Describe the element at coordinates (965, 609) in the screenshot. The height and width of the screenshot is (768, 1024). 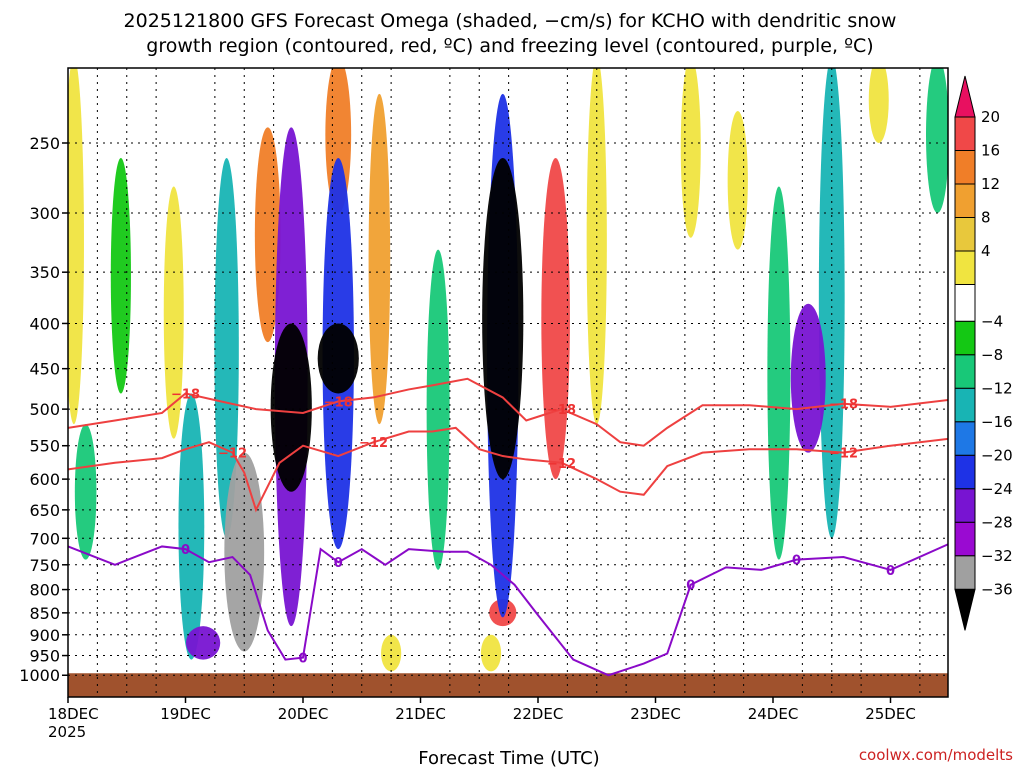
I see `colorbar-bottom-arrow` at that location.